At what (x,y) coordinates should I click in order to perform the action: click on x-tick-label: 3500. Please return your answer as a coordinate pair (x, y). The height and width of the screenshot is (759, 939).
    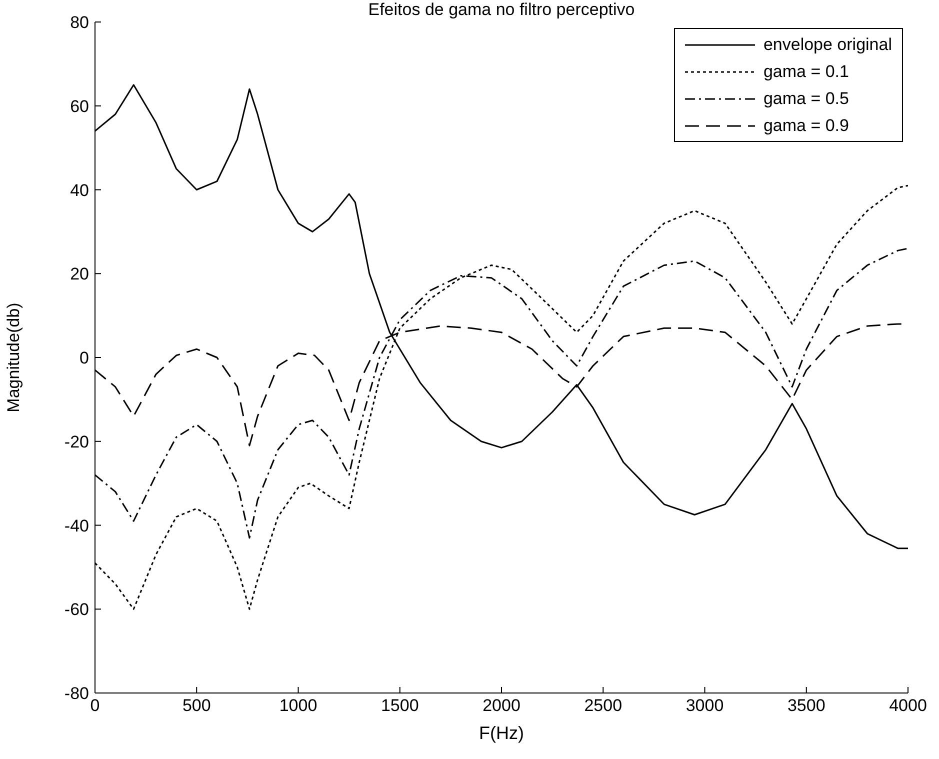
    Looking at the image, I should click on (806, 706).